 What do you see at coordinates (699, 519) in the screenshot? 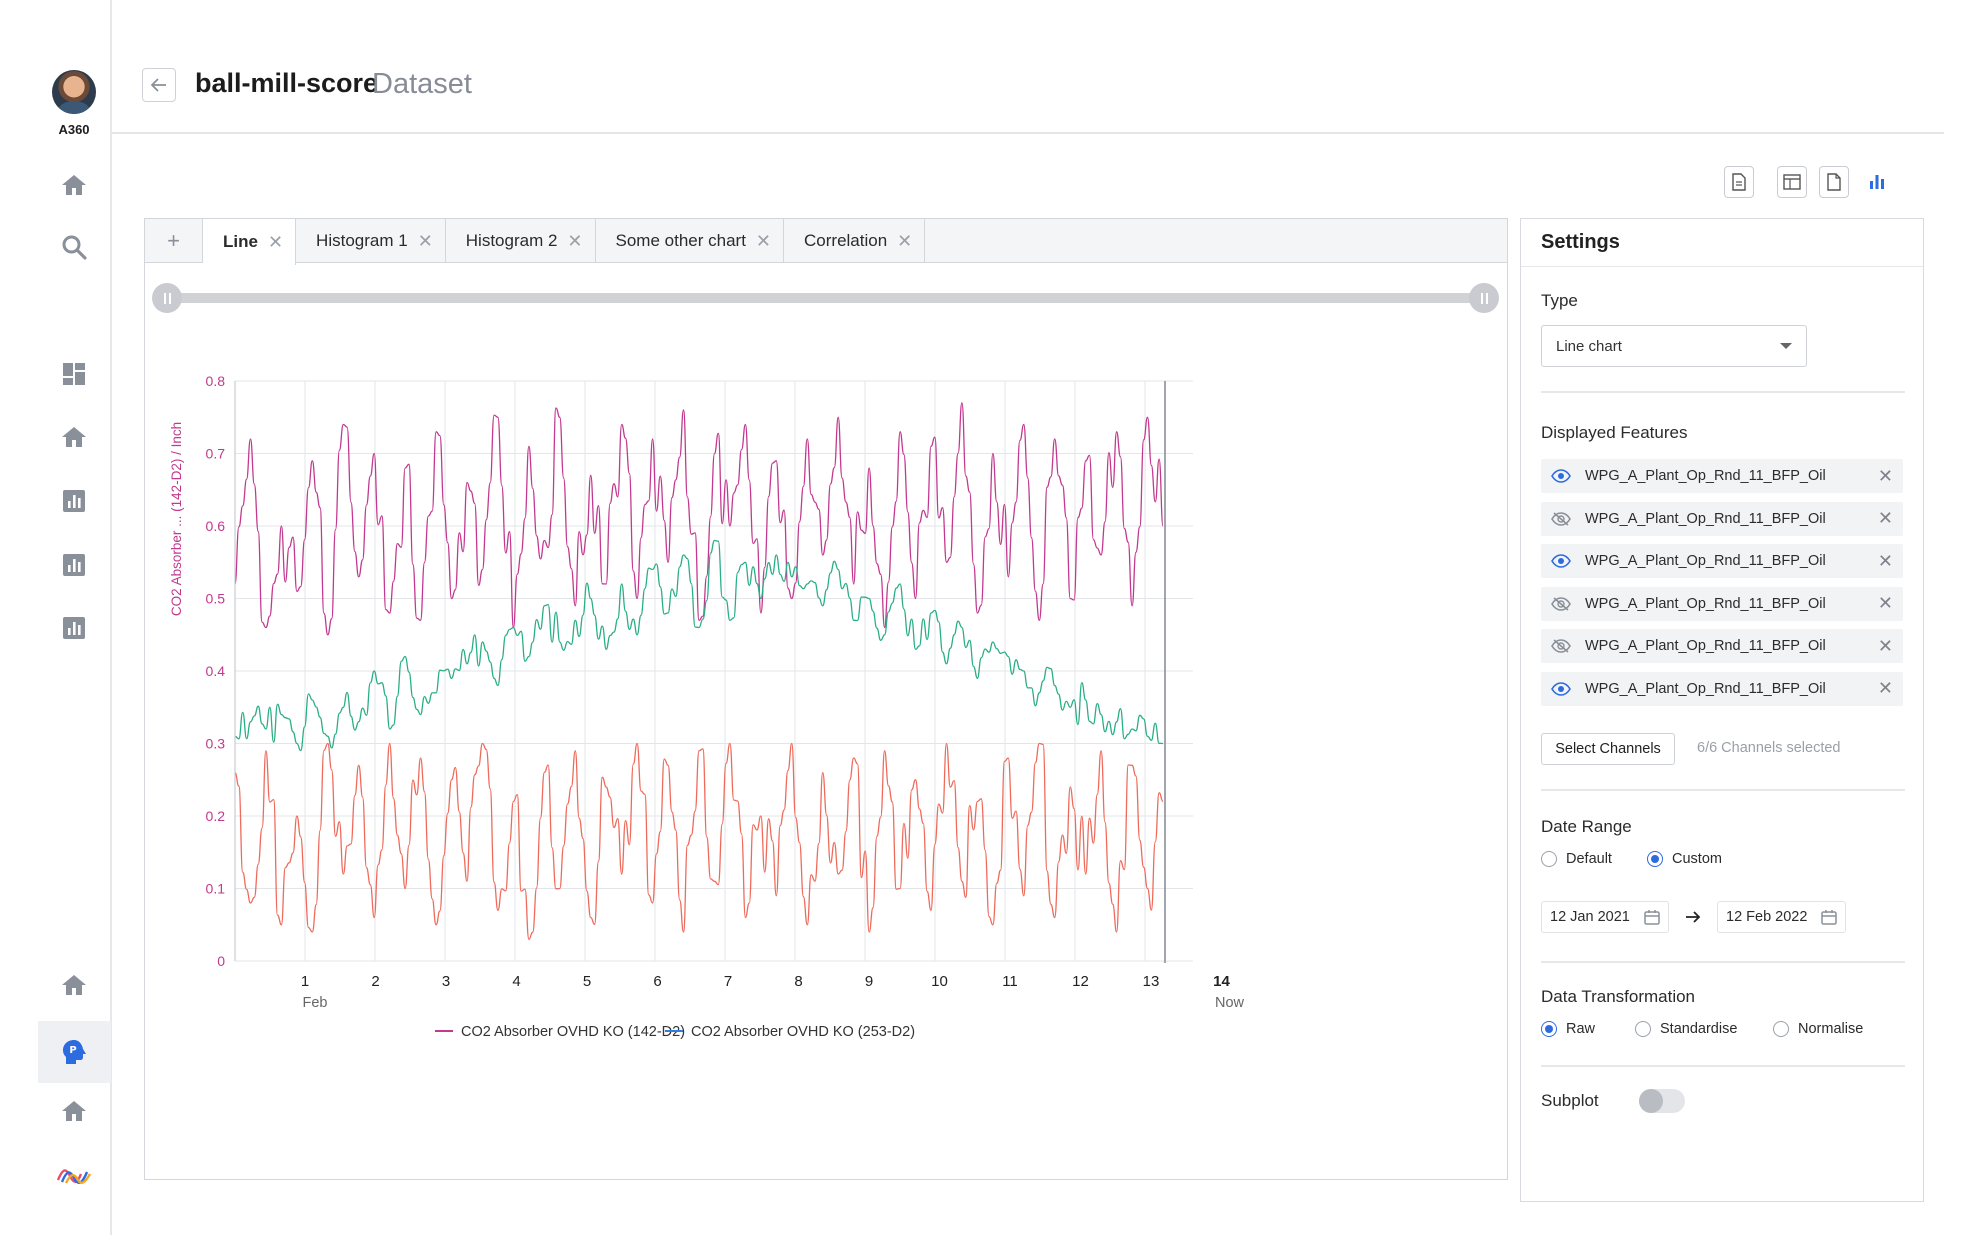
I see `series-line` at bounding box center [699, 519].